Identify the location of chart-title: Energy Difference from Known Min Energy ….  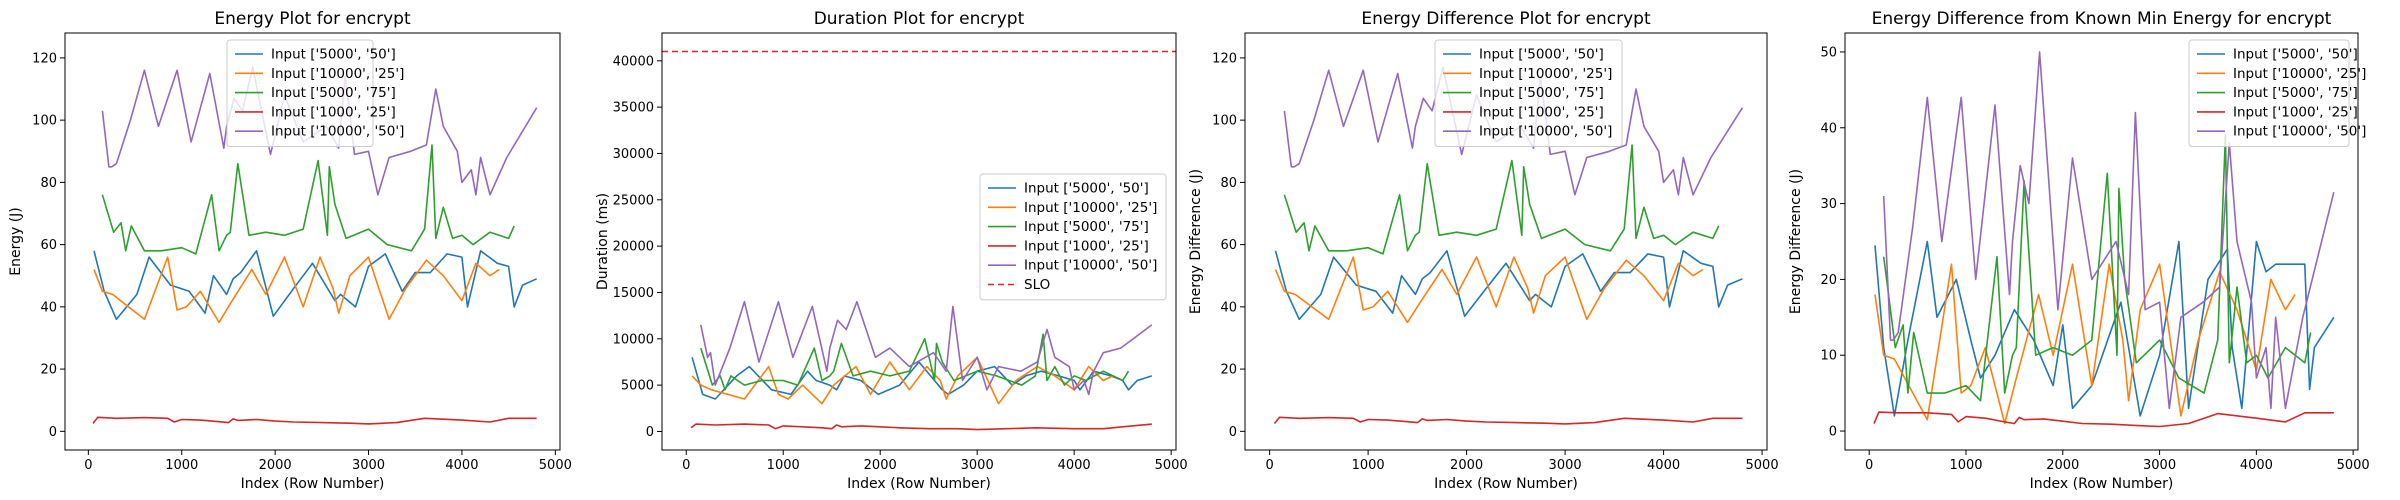
(2102, 19).